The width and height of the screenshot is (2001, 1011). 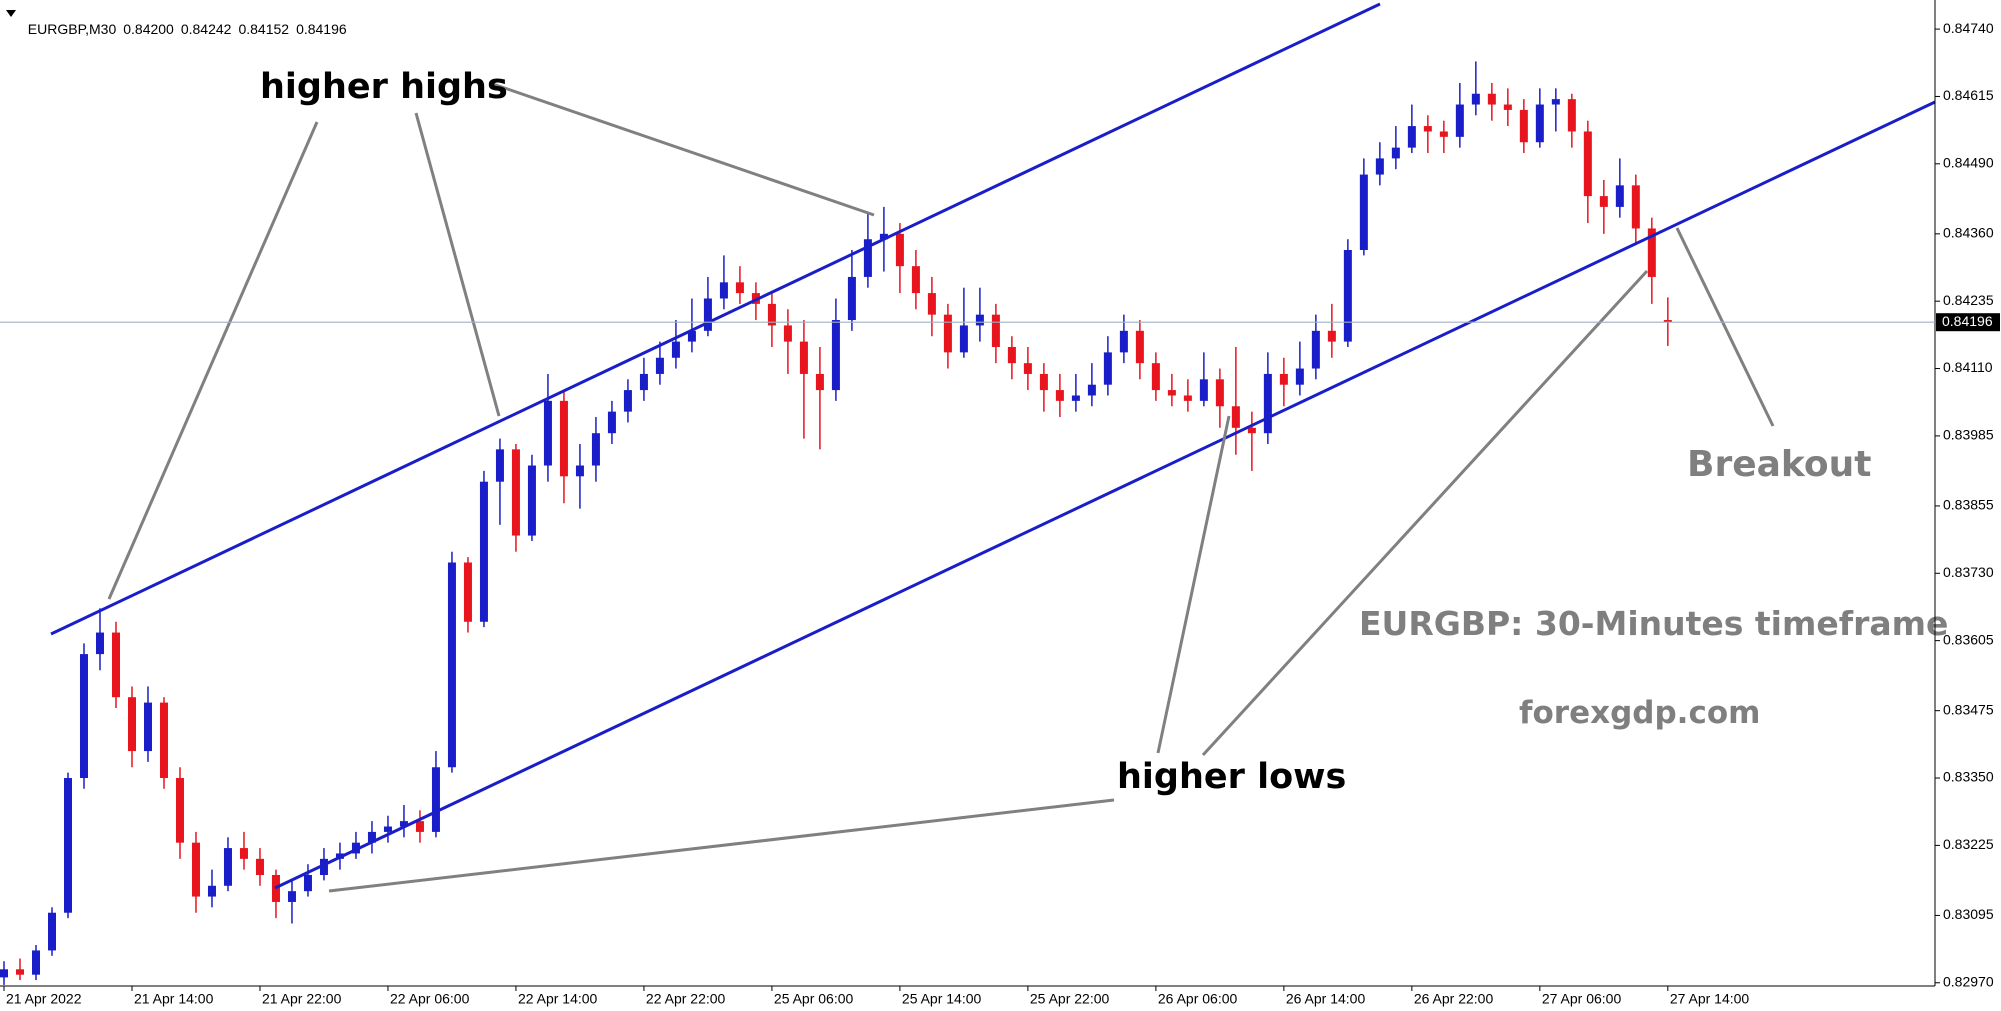 I want to click on y-tick-label: 0.82970, so click(x=1968, y=981).